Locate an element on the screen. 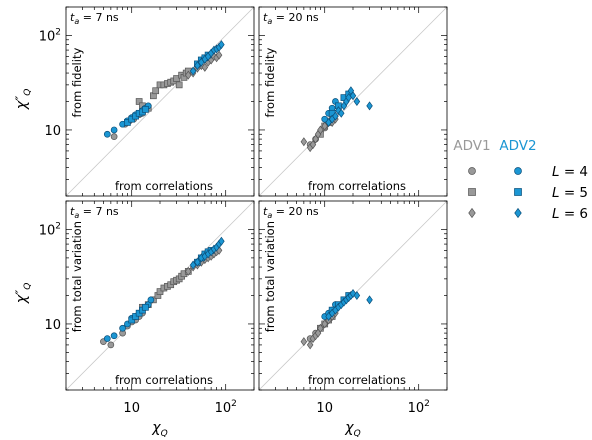 This screenshot has width=592, height=440. legend-group-label: ADV1 is located at coordinates (471, 146).